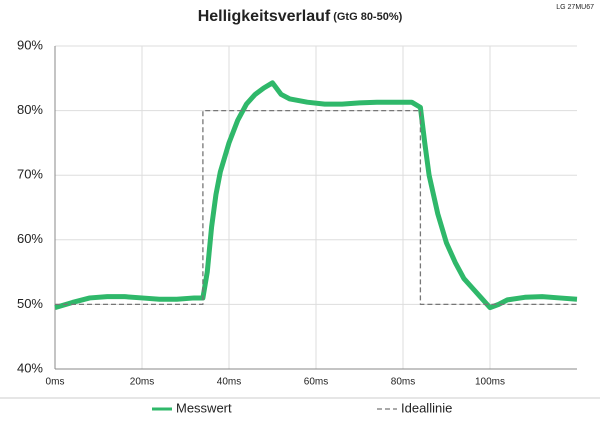 The height and width of the screenshot is (425, 600). What do you see at coordinates (204, 407) in the screenshot?
I see `legend-label: Messwert` at bounding box center [204, 407].